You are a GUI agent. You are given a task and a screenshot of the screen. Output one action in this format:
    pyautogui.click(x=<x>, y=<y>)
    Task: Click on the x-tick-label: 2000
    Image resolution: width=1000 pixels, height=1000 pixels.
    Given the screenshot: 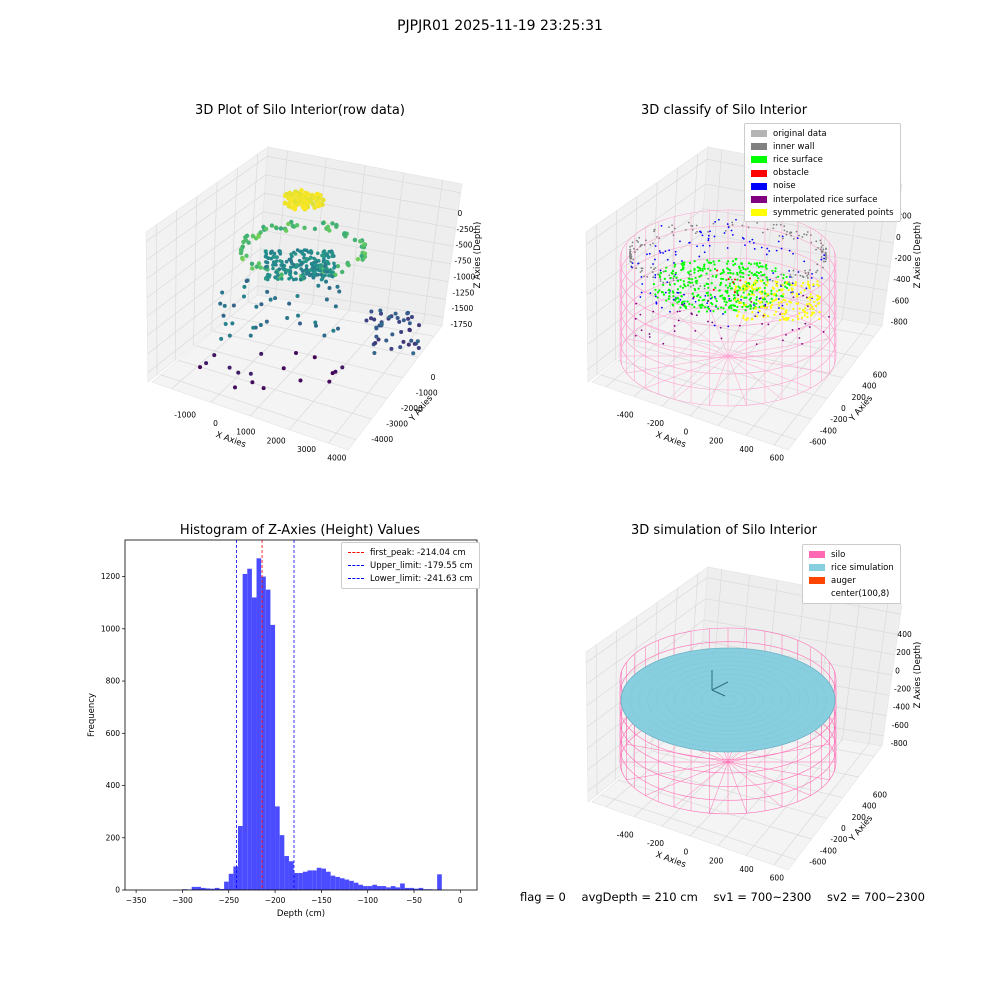 What is the action you would take?
    pyautogui.click(x=276, y=440)
    